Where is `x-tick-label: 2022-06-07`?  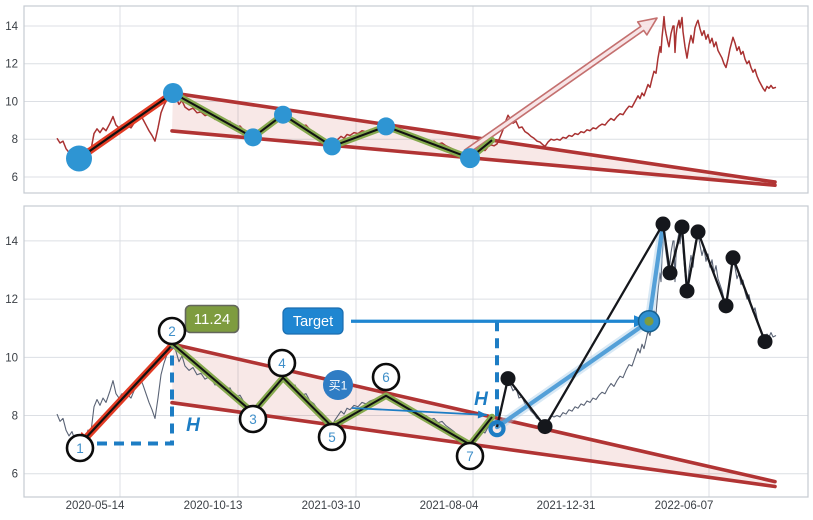
x-tick-label: 2022-06-07 is located at coordinates (684, 506).